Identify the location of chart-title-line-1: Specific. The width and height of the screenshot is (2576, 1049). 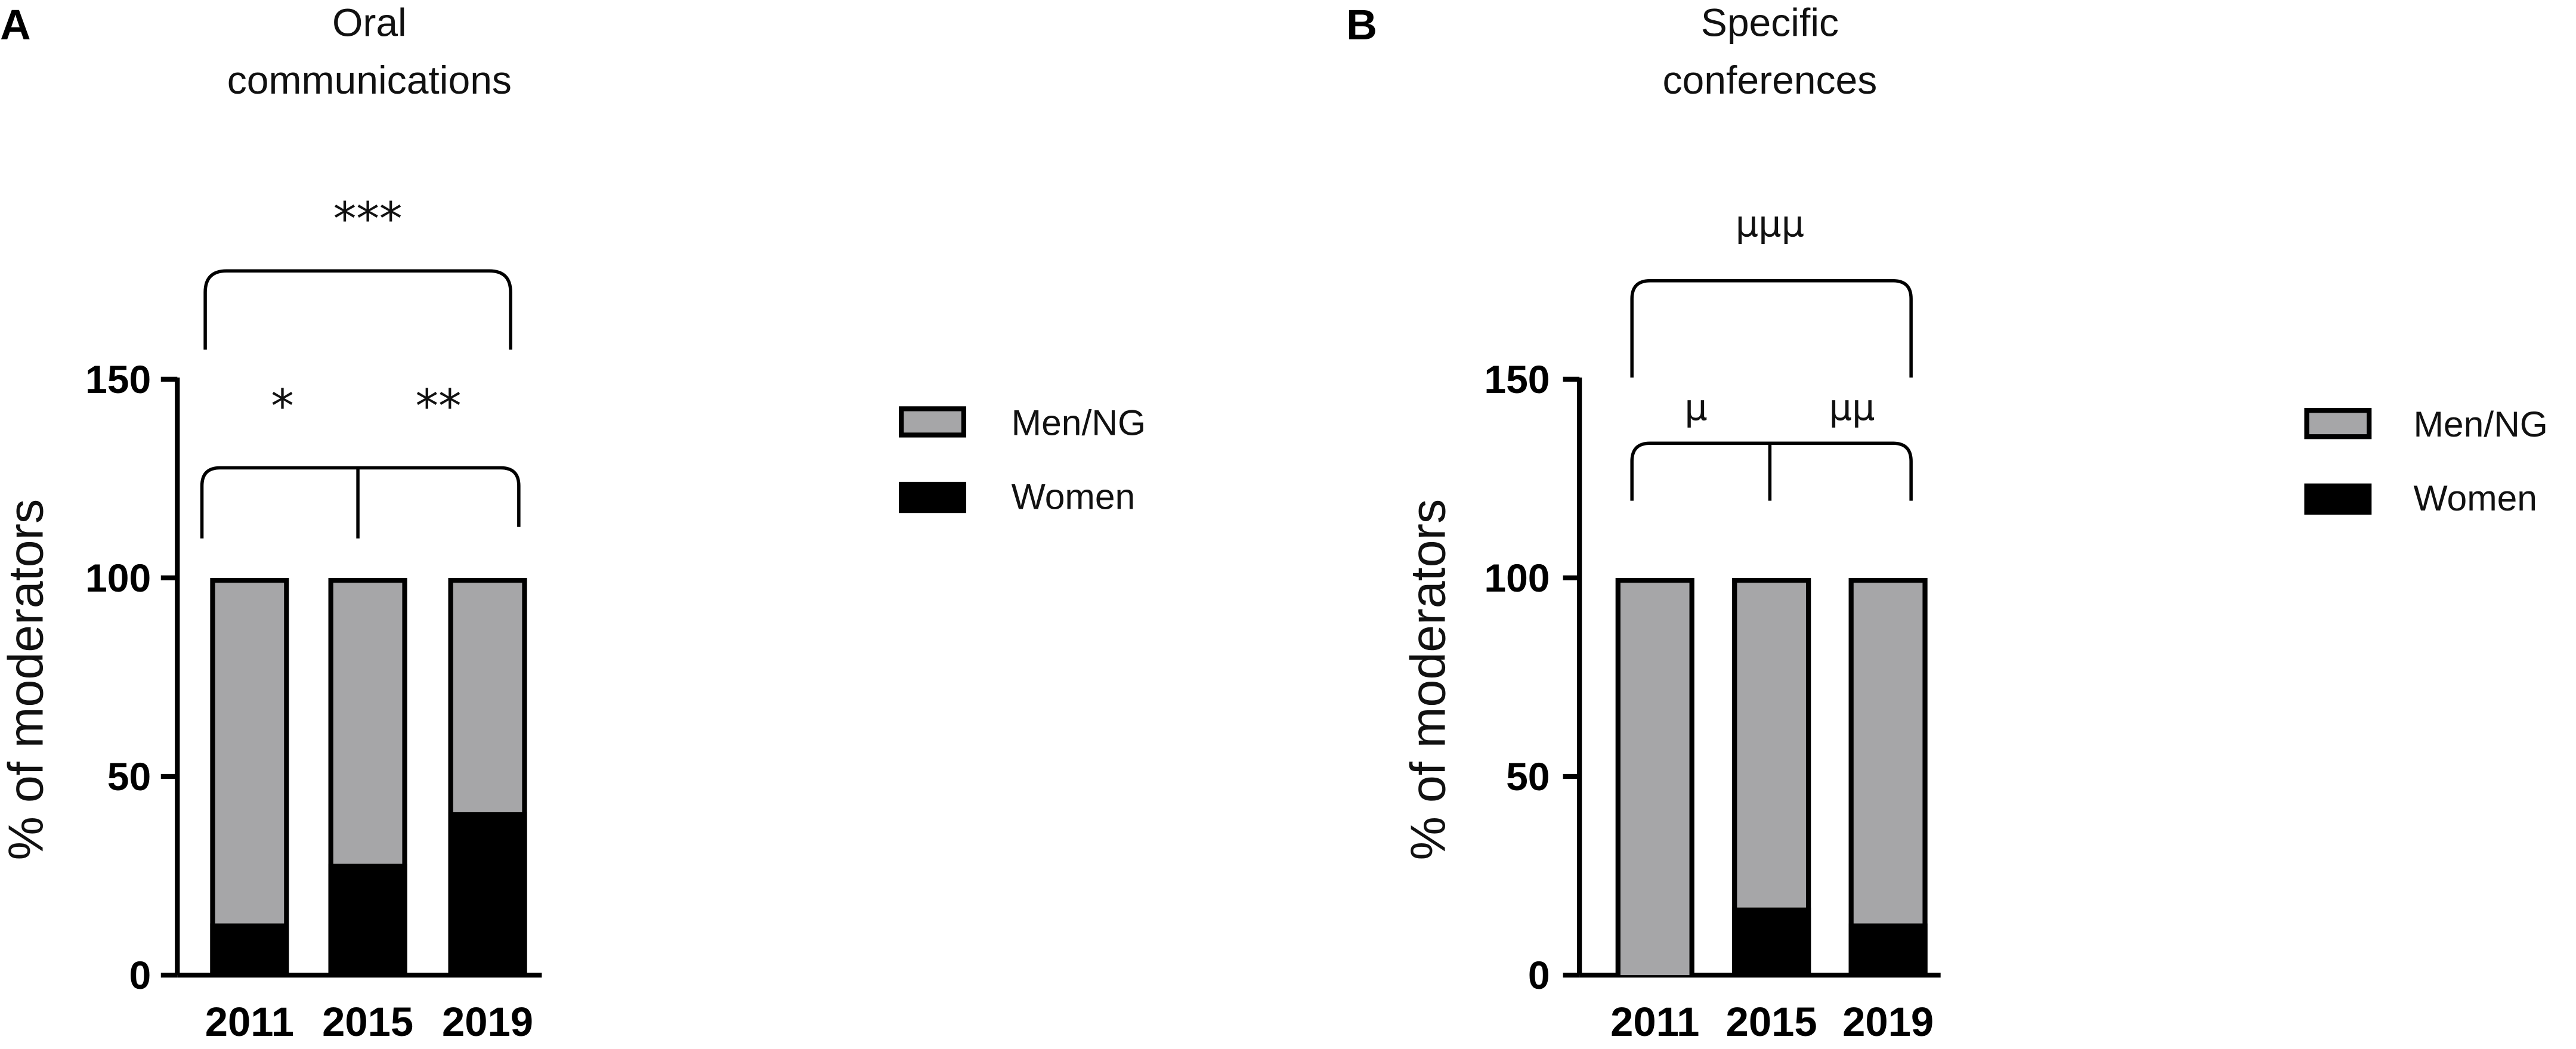
(1770, 23).